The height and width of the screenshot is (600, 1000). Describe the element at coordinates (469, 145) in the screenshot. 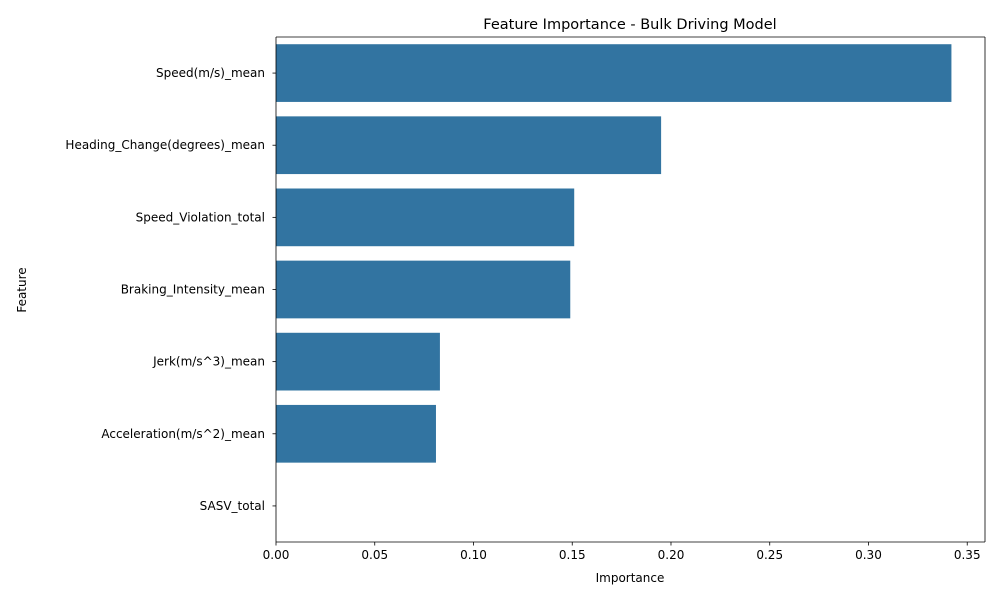

I see `bar-heading-change-degrees-mean` at that location.